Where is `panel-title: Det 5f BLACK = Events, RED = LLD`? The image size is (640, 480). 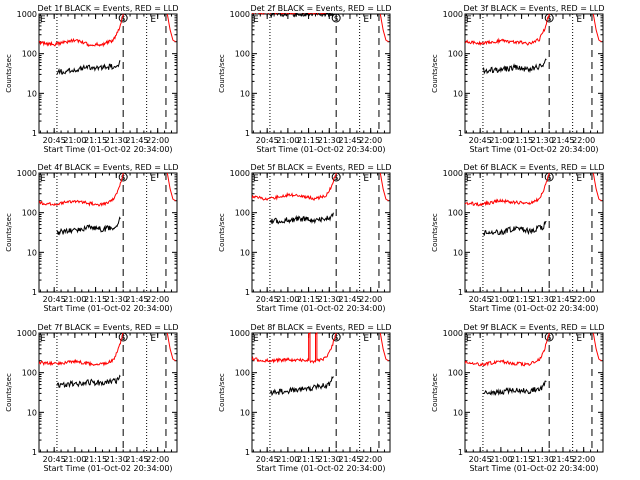
panel-title: Det 5f BLACK = Events, RED = LLD is located at coordinates (320, 167).